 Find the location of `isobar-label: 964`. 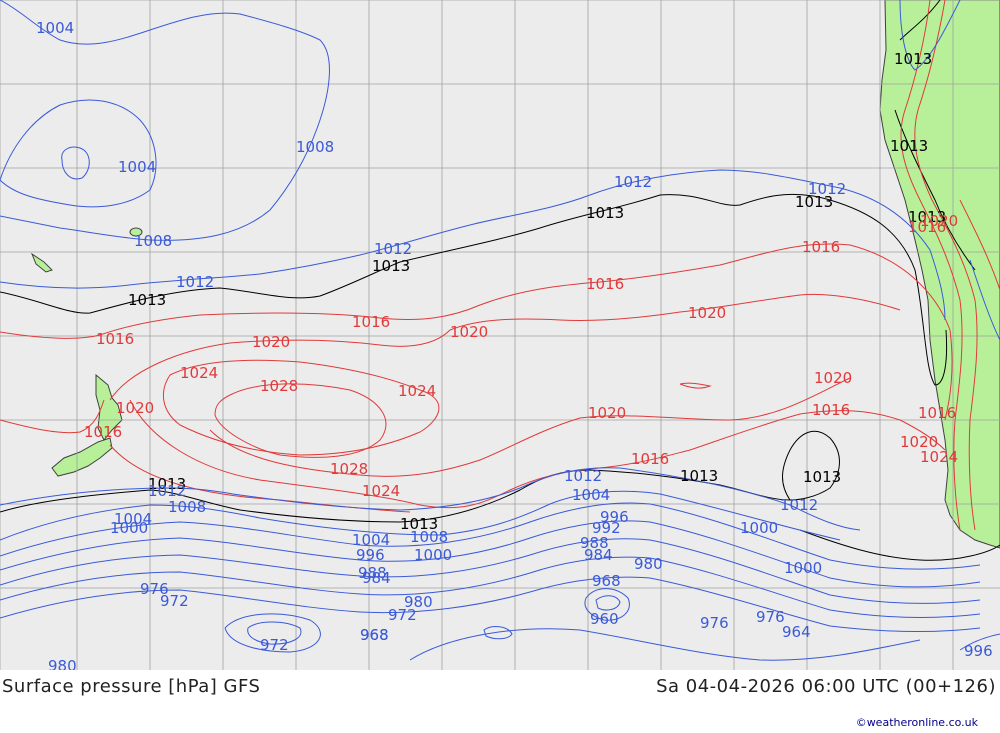

isobar-label: 964 is located at coordinates (796, 632).